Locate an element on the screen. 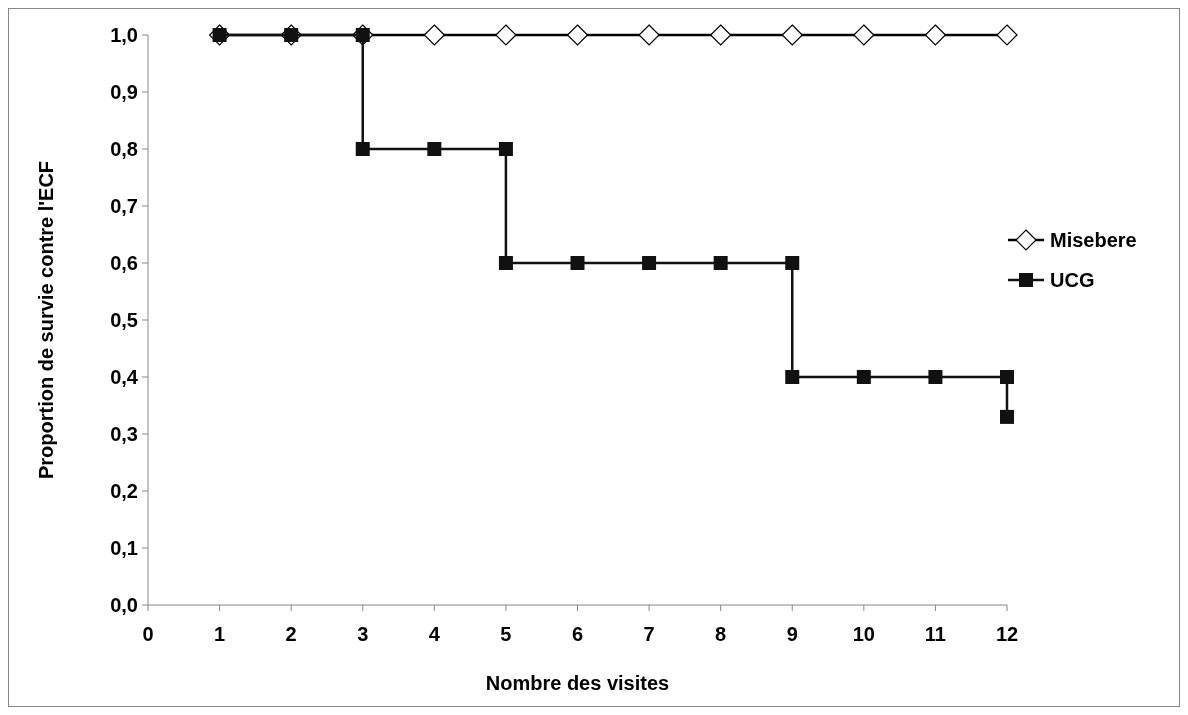  x-tick-label: 3 is located at coordinates (363, 634).